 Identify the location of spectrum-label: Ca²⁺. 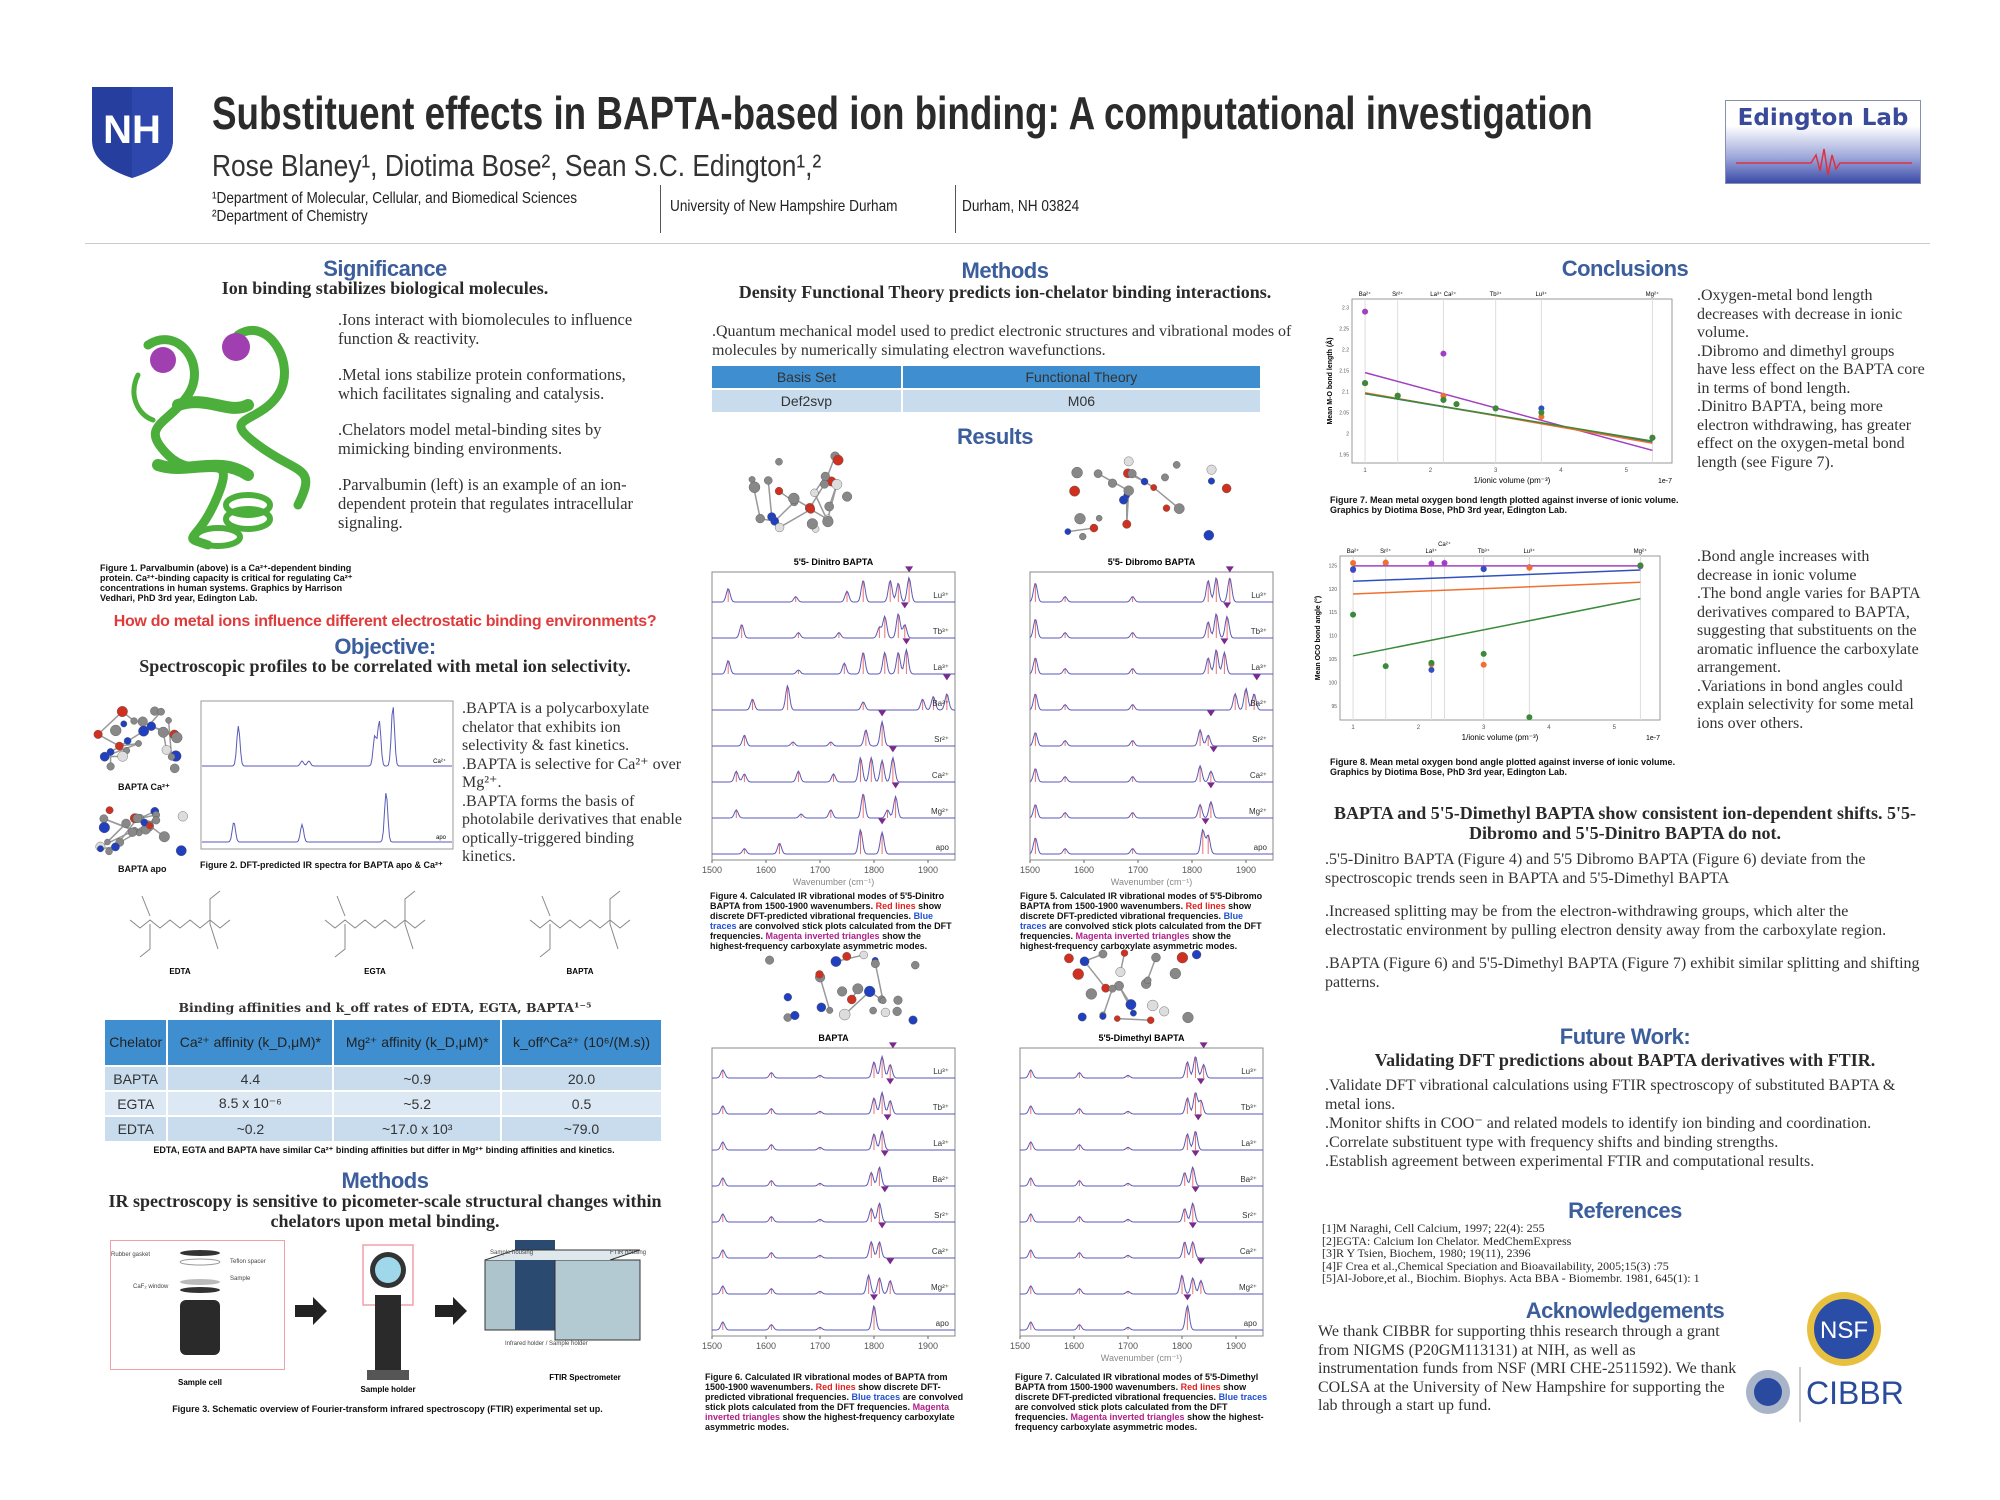
(439, 761).